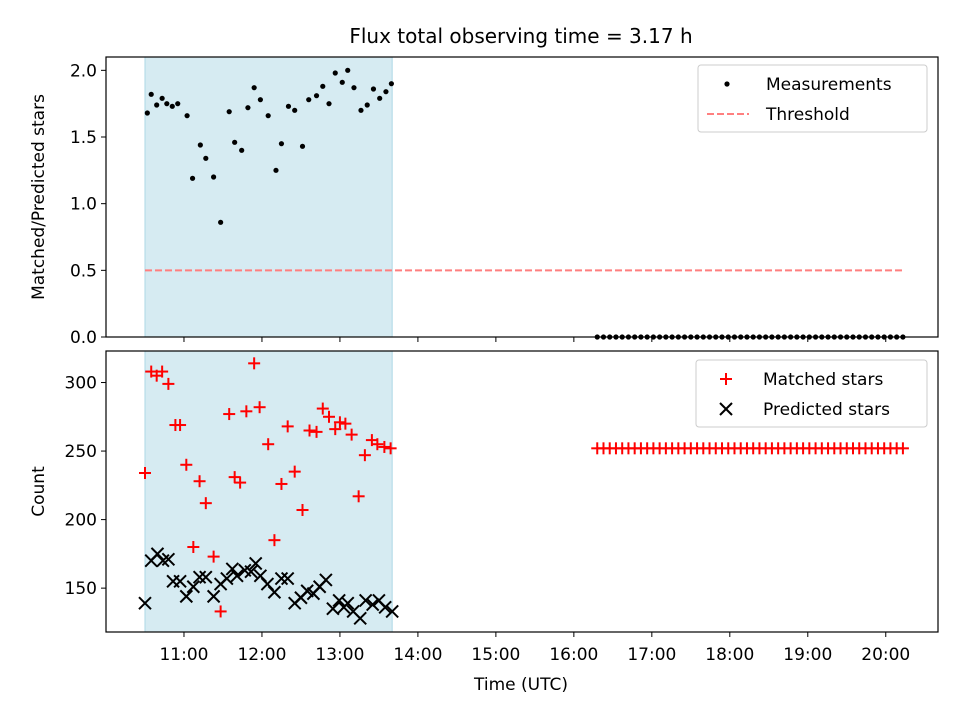  I want to click on x-tick-label: 17:00, so click(651, 655).